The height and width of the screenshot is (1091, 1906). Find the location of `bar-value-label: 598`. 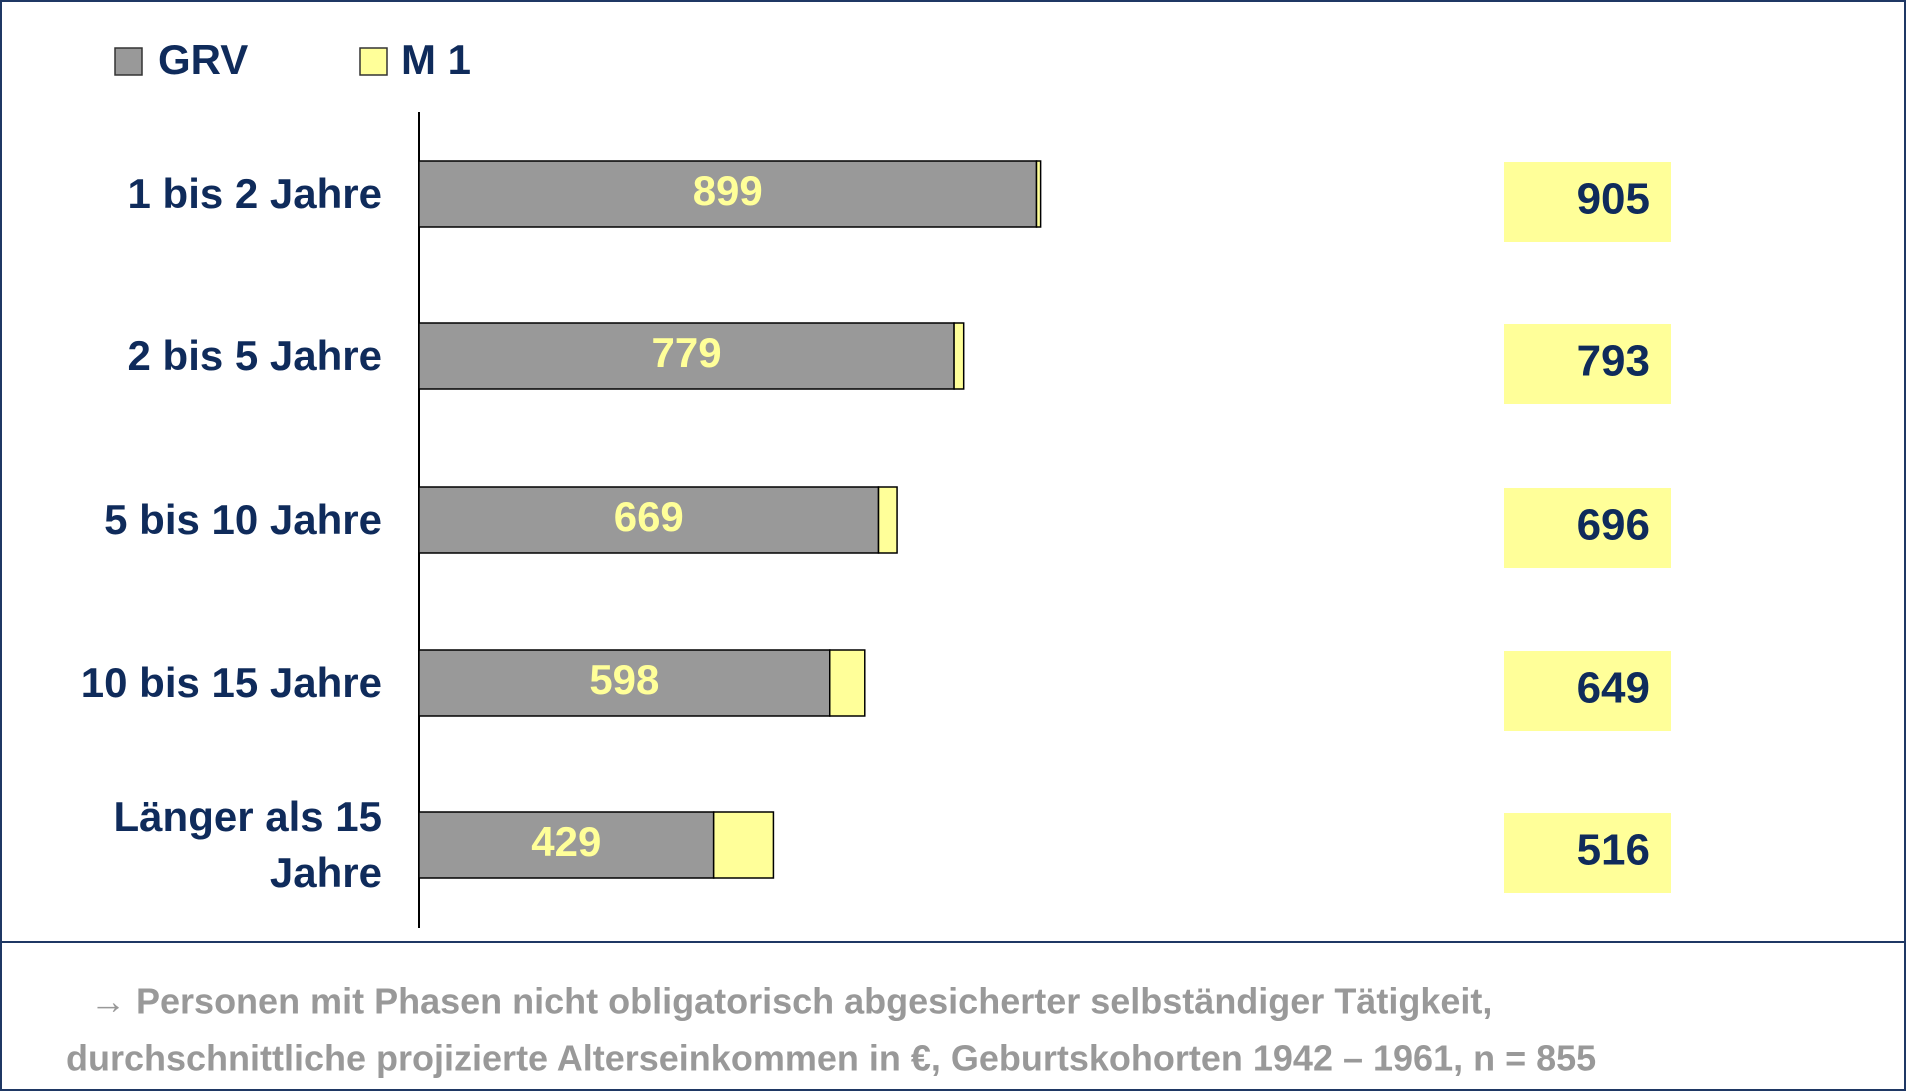

bar-value-label: 598 is located at coordinates (624, 679).